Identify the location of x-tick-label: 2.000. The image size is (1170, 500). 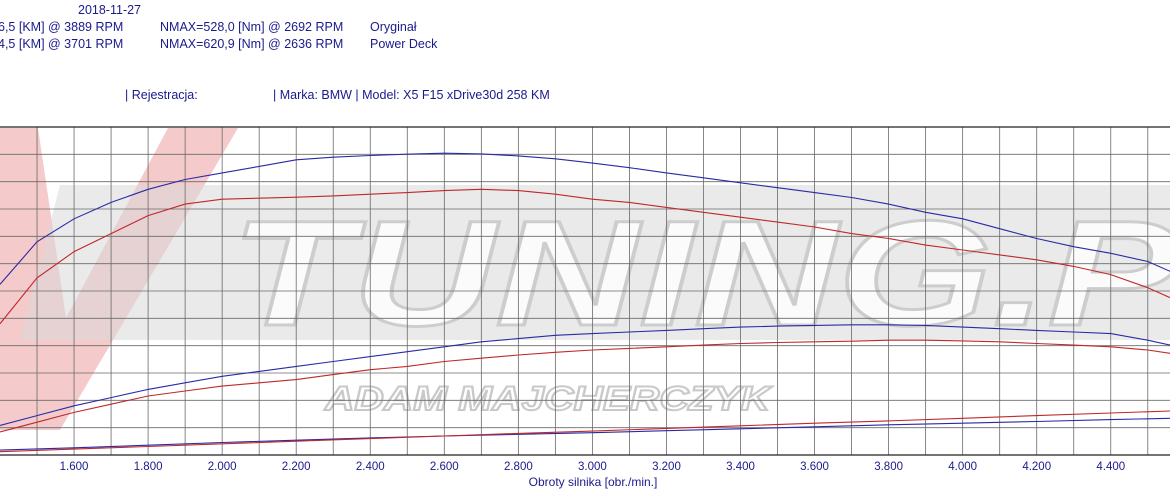
(222, 467).